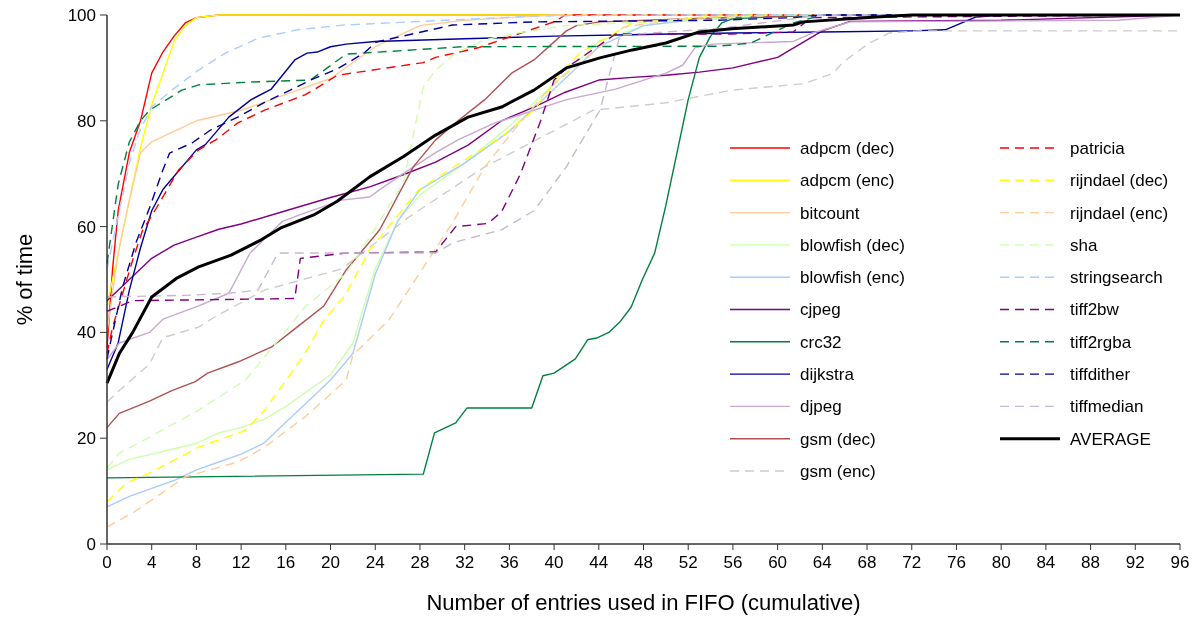 This screenshot has height=629, width=1195. What do you see at coordinates (867, 562) in the screenshot?
I see `x-tick-label: 68` at bounding box center [867, 562].